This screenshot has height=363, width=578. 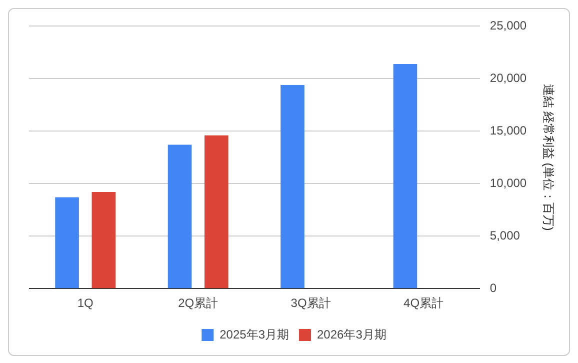 What do you see at coordinates (508, 183) in the screenshot?
I see `y-tick-label: 10,000` at bounding box center [508, 183].